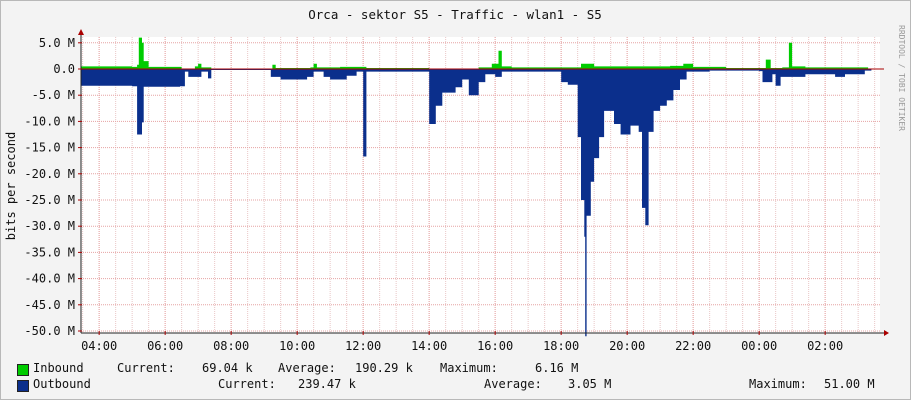 This screenshot has height=400, width=911. What do you see at coordinates (49, 252) in the screenshot?
I see `y-tick-label: -35.0 M` at bounding box center [49, 252].